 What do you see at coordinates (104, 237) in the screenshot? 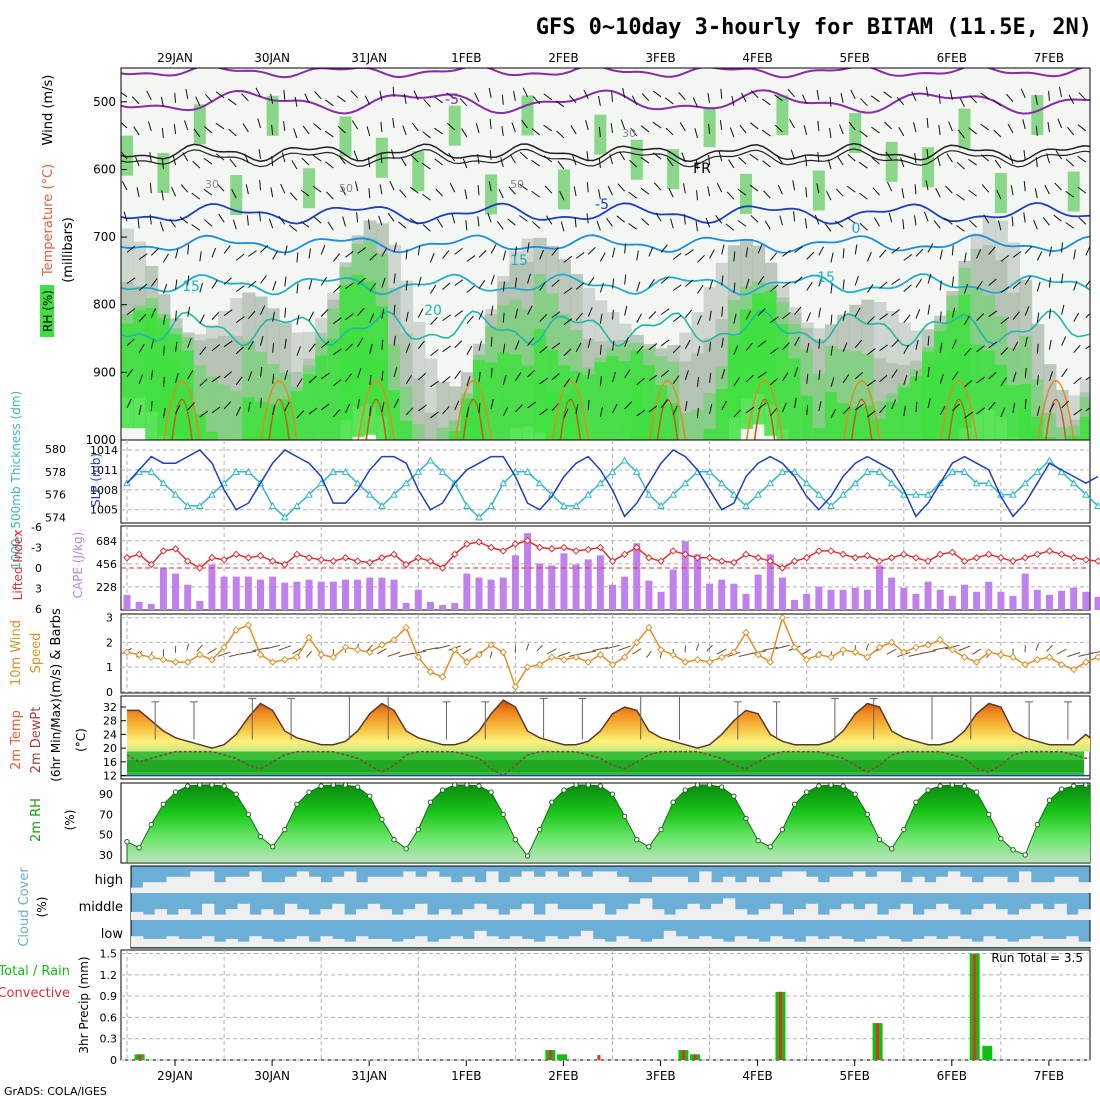
I see `pressure-tick-label: 700` at bounding box center [104, 237].